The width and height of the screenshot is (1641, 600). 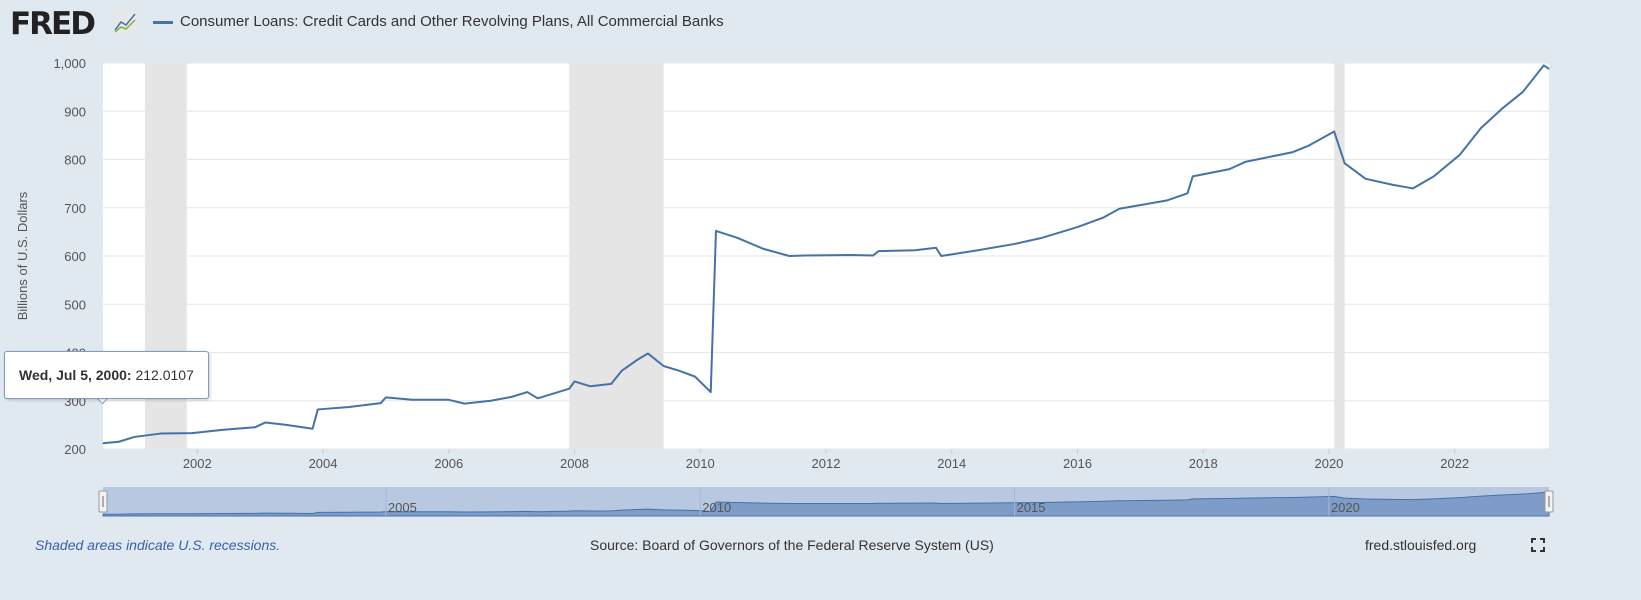 I want to click on x-tick-label: 2016, so click(x=1077, y=463).